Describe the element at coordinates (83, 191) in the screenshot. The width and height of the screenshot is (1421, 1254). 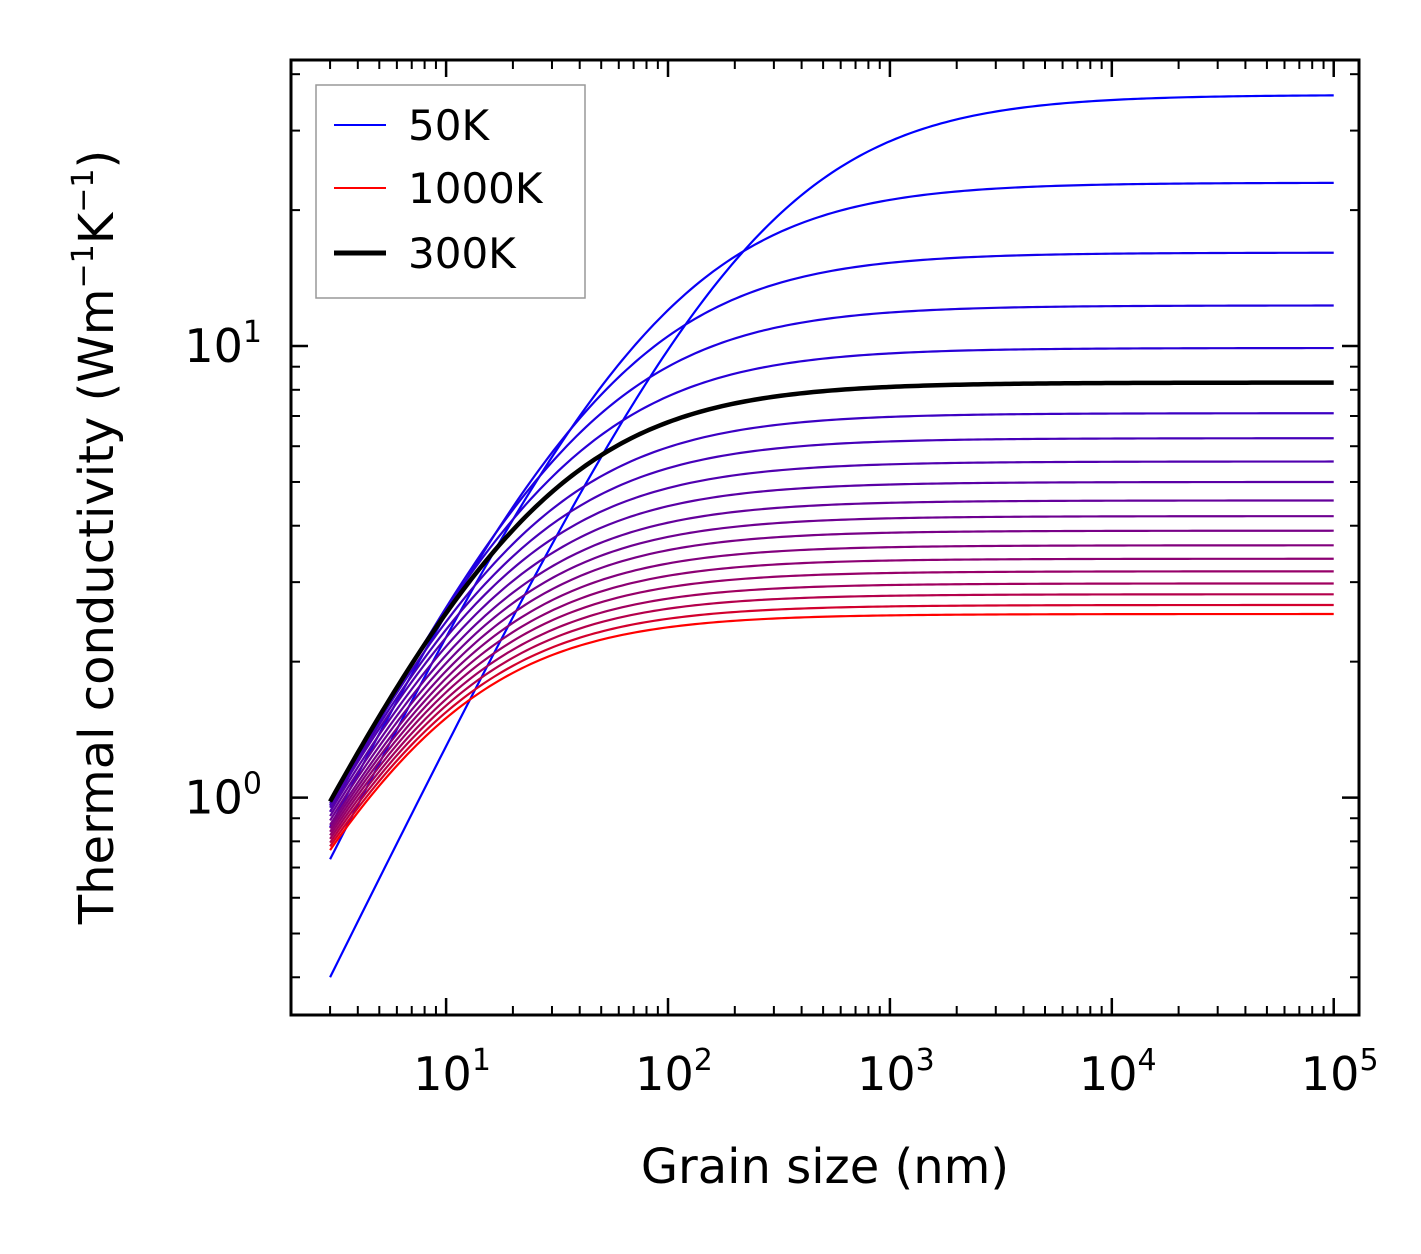
I see `y-axis-label-exp2: −1` at that location.